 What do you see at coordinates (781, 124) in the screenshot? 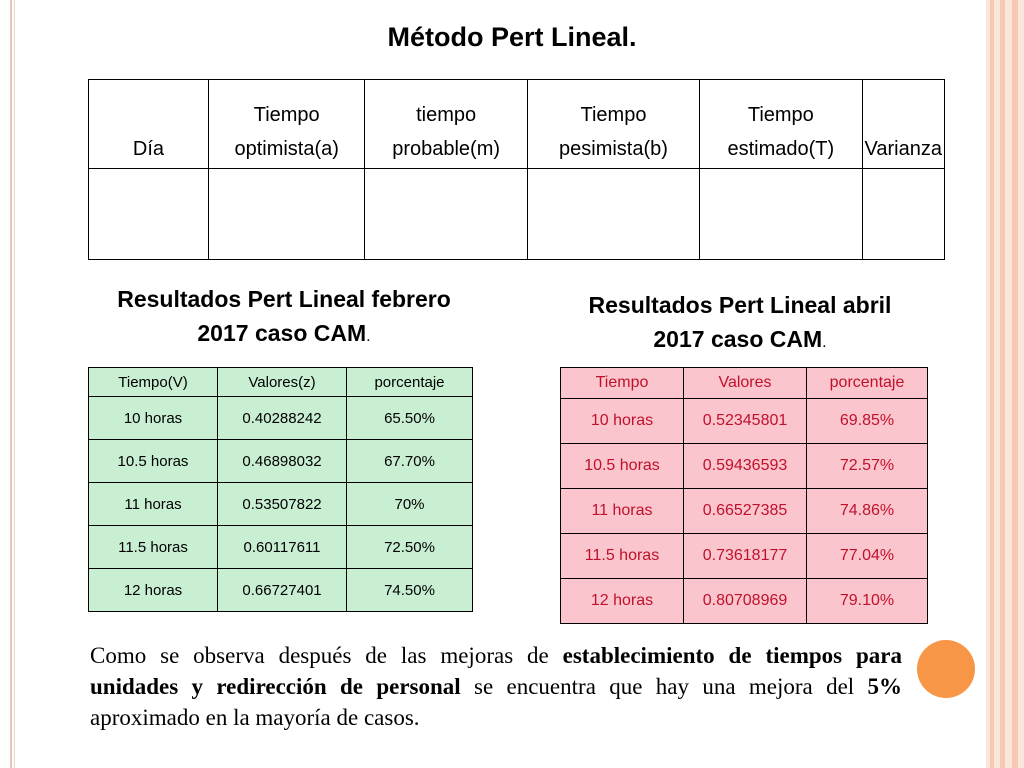
I see `header-estimado: Tiempo estimado(T)` at bounding box center [781, 124].